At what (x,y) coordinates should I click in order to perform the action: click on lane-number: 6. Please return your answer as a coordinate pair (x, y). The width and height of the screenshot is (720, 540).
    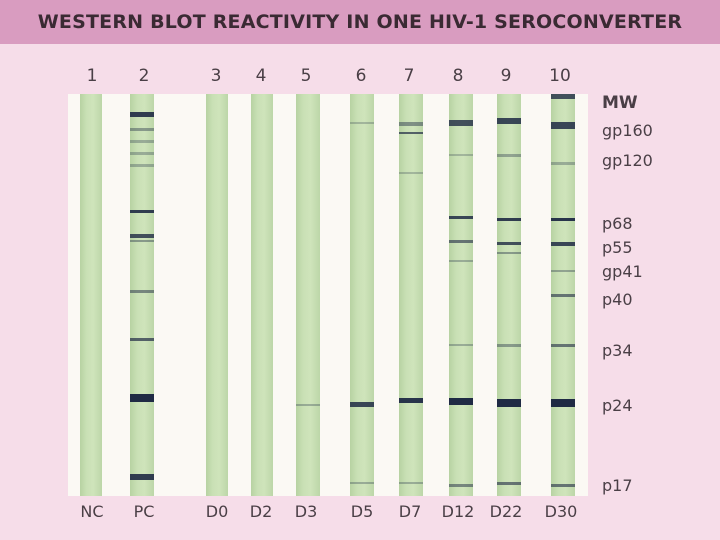
    Looking at the image, I should click on (361, 76).